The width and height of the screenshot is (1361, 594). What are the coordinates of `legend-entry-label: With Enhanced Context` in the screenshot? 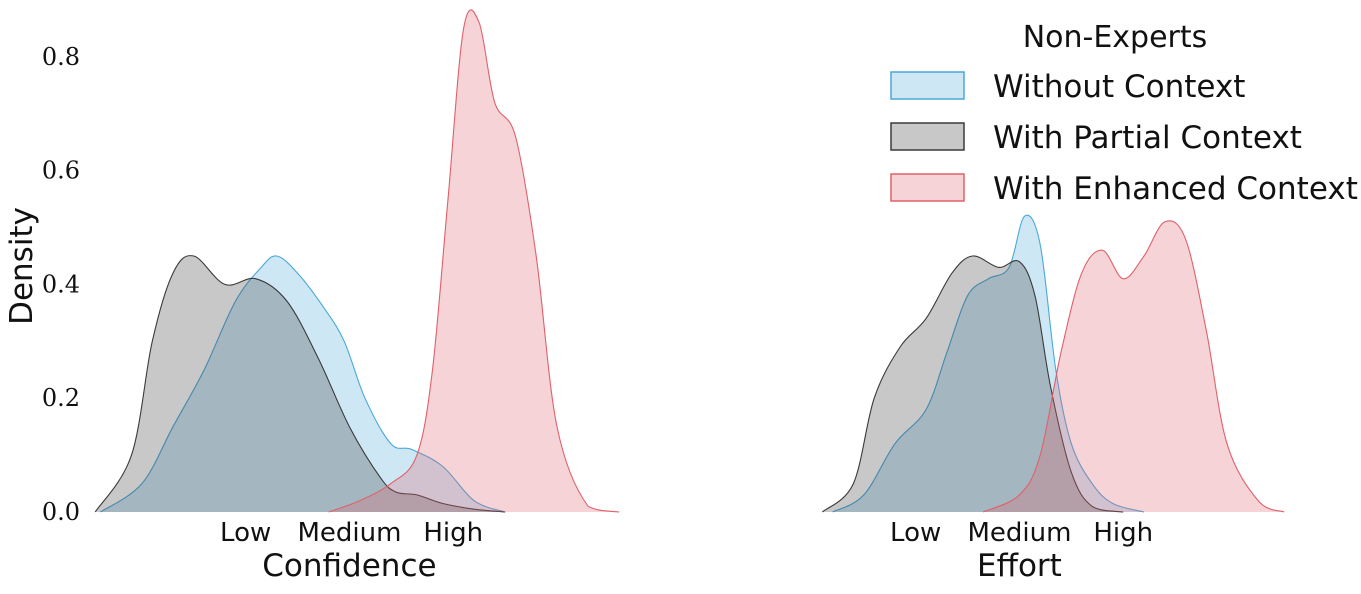 It's located at (1175, 189).